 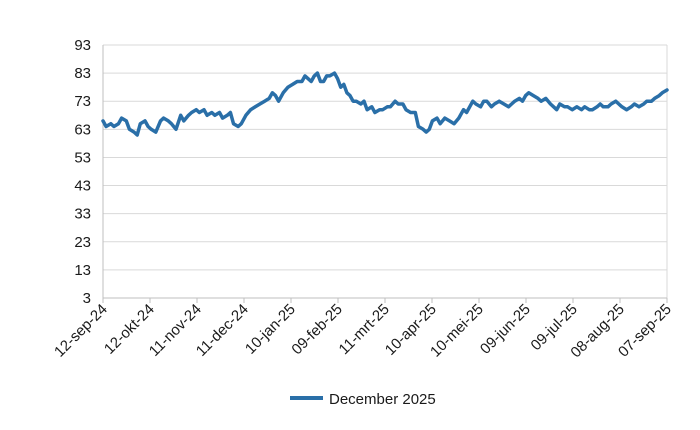 What do you see at coordinates (382, 399) in the screenshot?
I see `legend-label: December 2025` at bounding box center [382, 399].